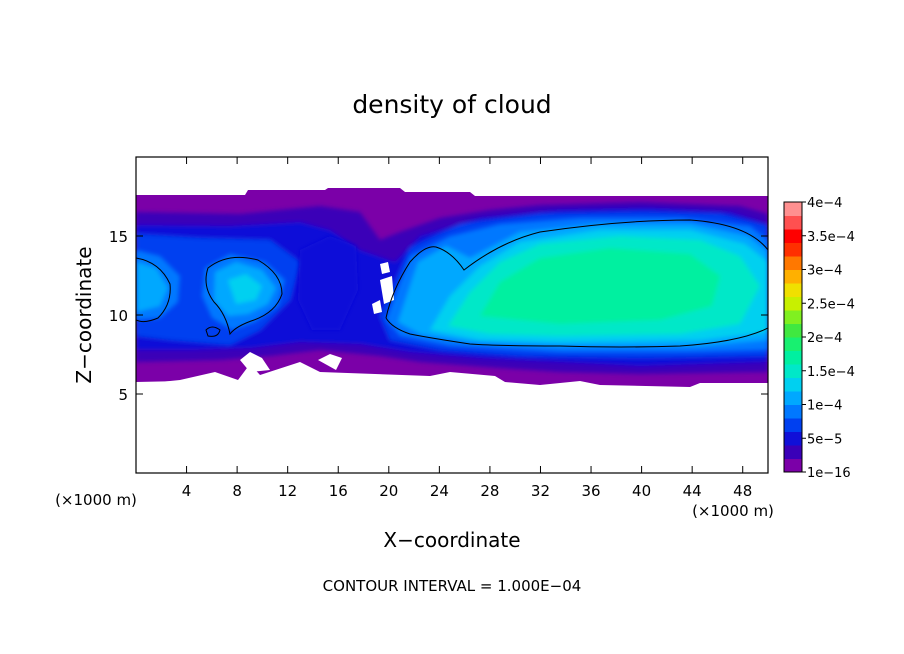  Describe the element at coordinates (96, 500) in the screenshot. I see `x-unit-left: (×1000 m)` at that location.